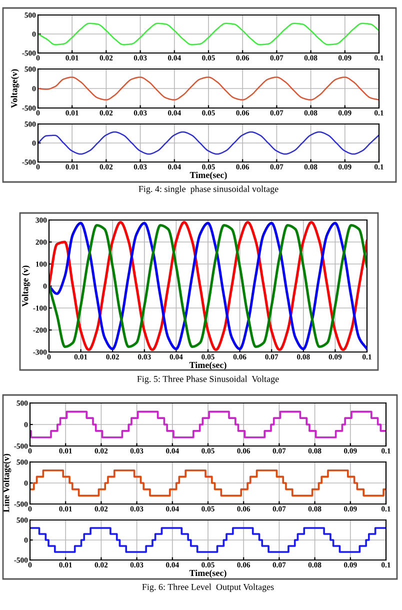 Image resolution: width=402 pixels, height=610 pixels. I want to click on y-axis-title: Line Voltage(v), so click(7, 483).